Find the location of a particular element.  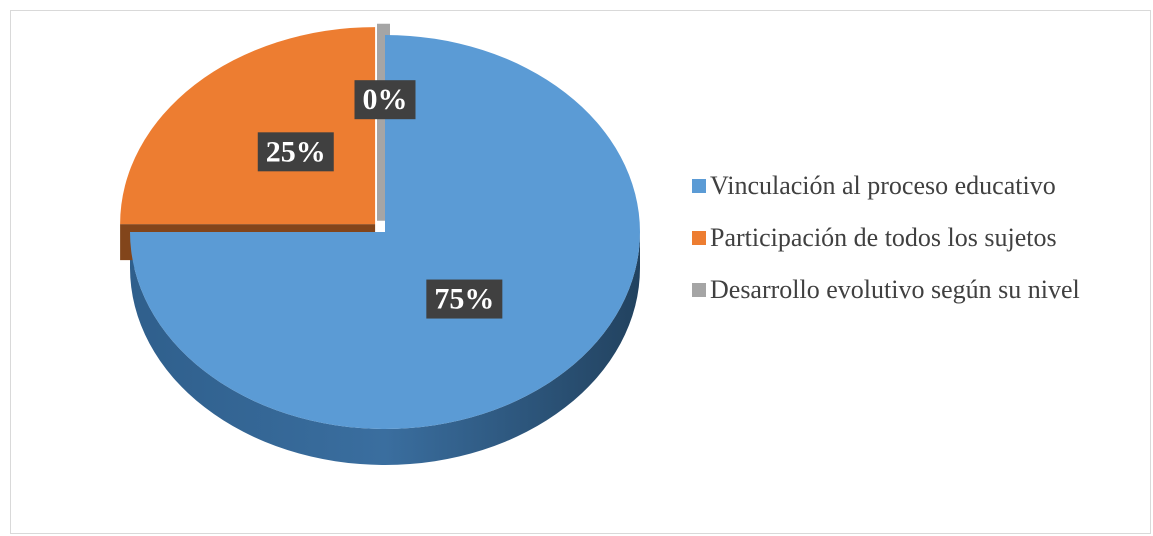

value-label-group: 75% is located at coordinates (464, 299).